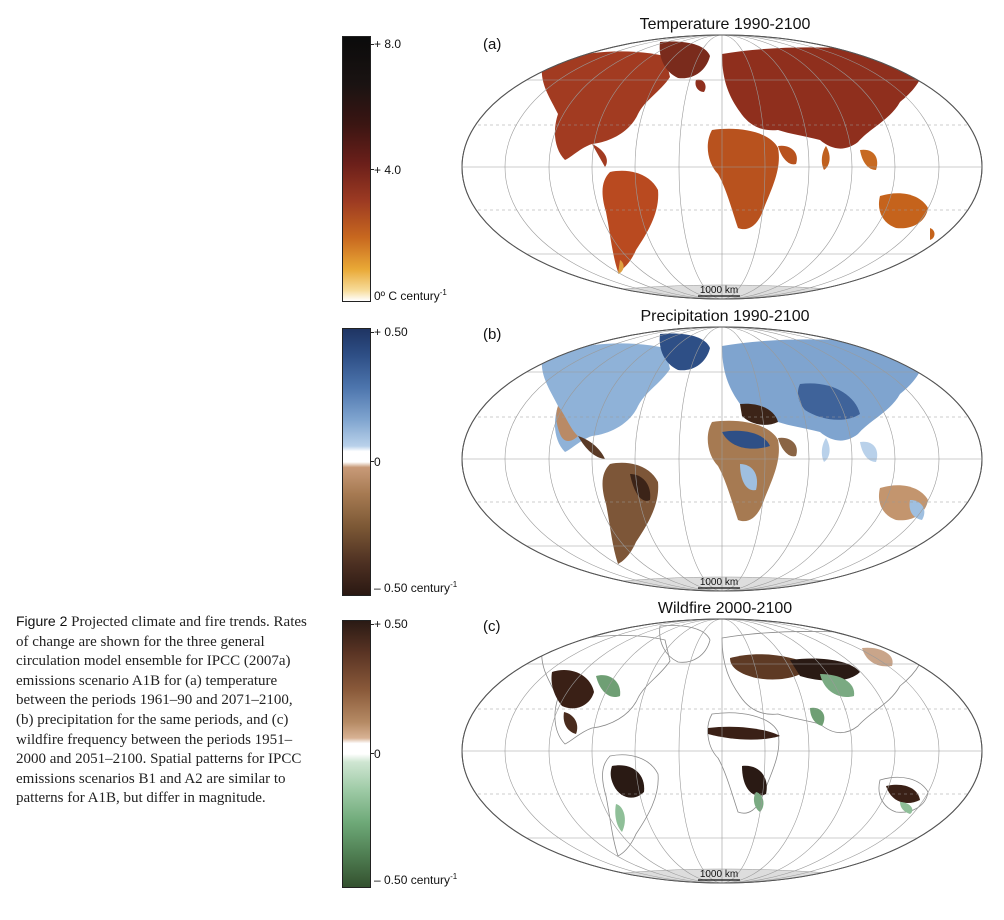 The height and width of the screenshot is (920, 1004). What do you see at coordinates (388, 44) in the screenshot?
I see `colorbar-max-label: + 8.0` at bounding box center [388, 44].